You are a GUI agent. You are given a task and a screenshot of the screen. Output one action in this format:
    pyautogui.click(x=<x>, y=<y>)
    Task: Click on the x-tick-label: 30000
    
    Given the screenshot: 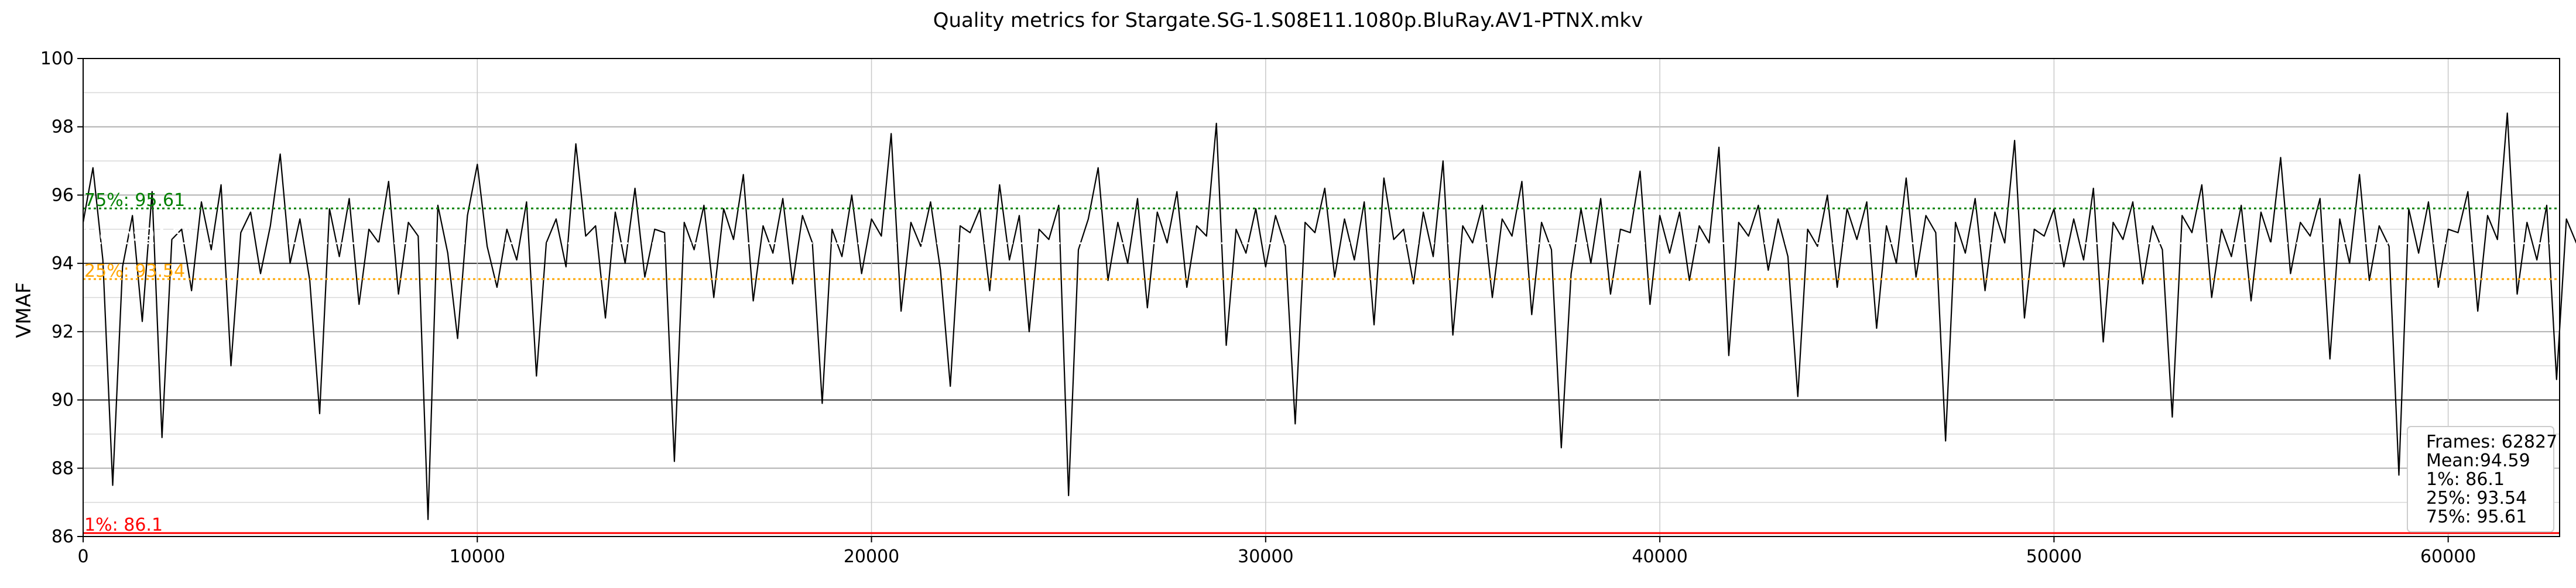 What is the action you would take?
    pyautogui.click(x=1266, y=556)
    